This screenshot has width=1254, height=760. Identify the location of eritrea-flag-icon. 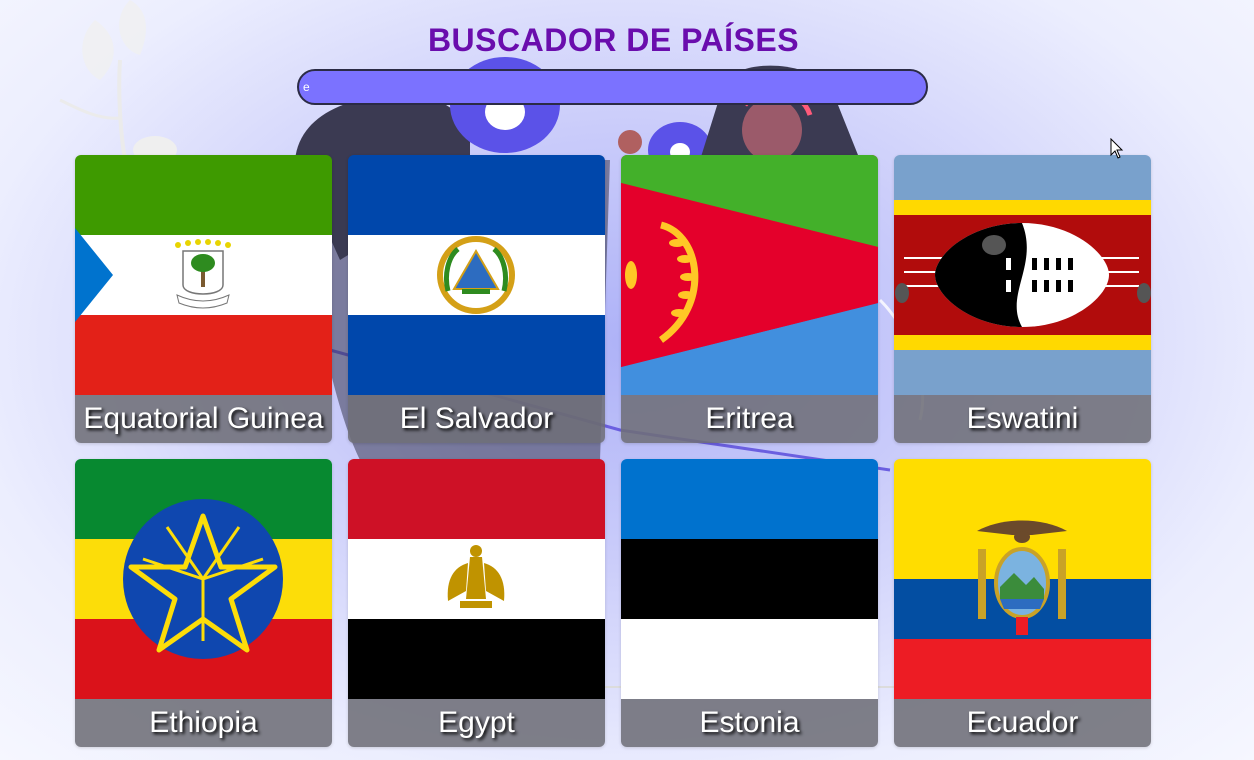
(749, 275).